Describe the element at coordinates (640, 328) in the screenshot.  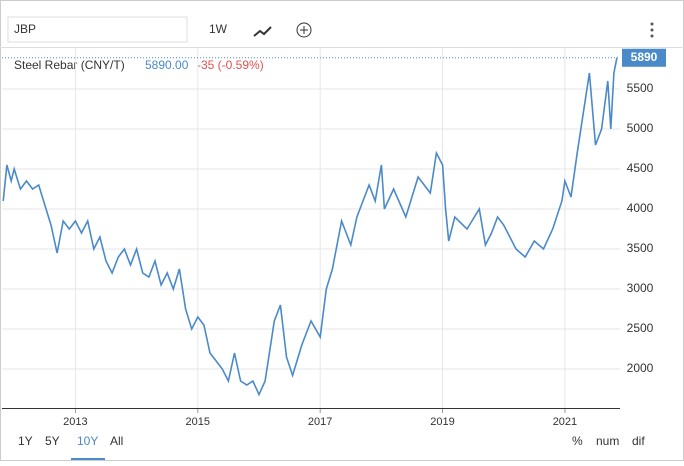
I see `y-tick-label: 2500` at that location.